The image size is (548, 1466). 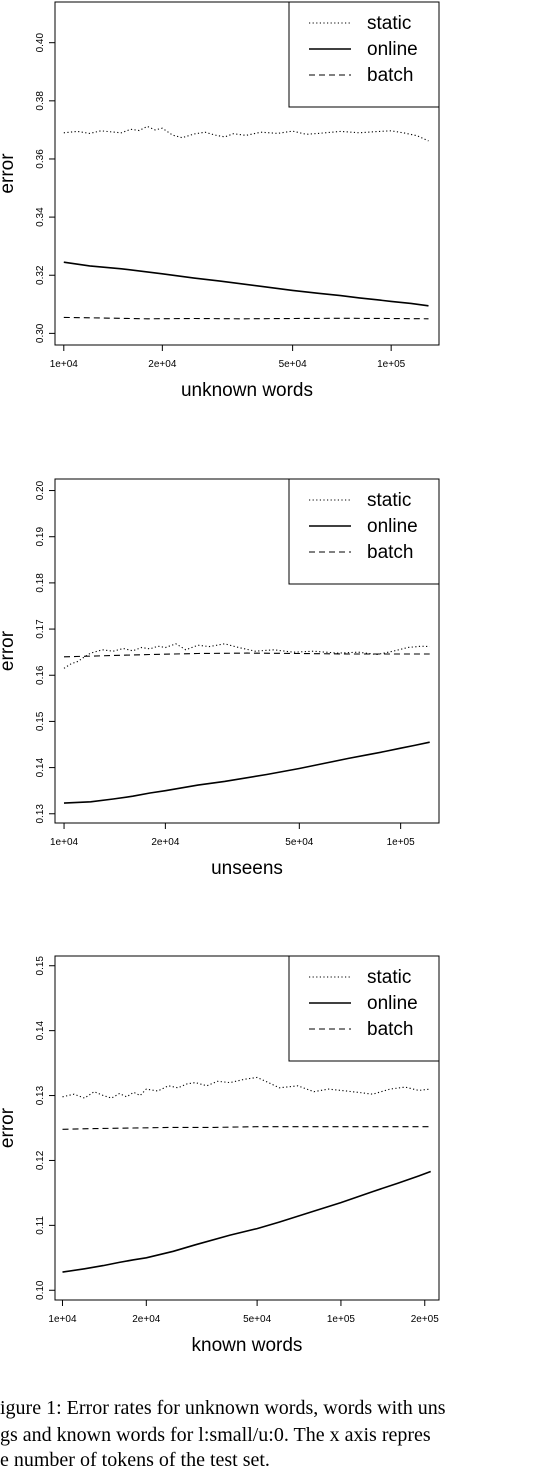 What do you see at coordinates (40, 490) in the screenshot?
I see `y-tick-label: 0.20` at bounding box center [40, 490].